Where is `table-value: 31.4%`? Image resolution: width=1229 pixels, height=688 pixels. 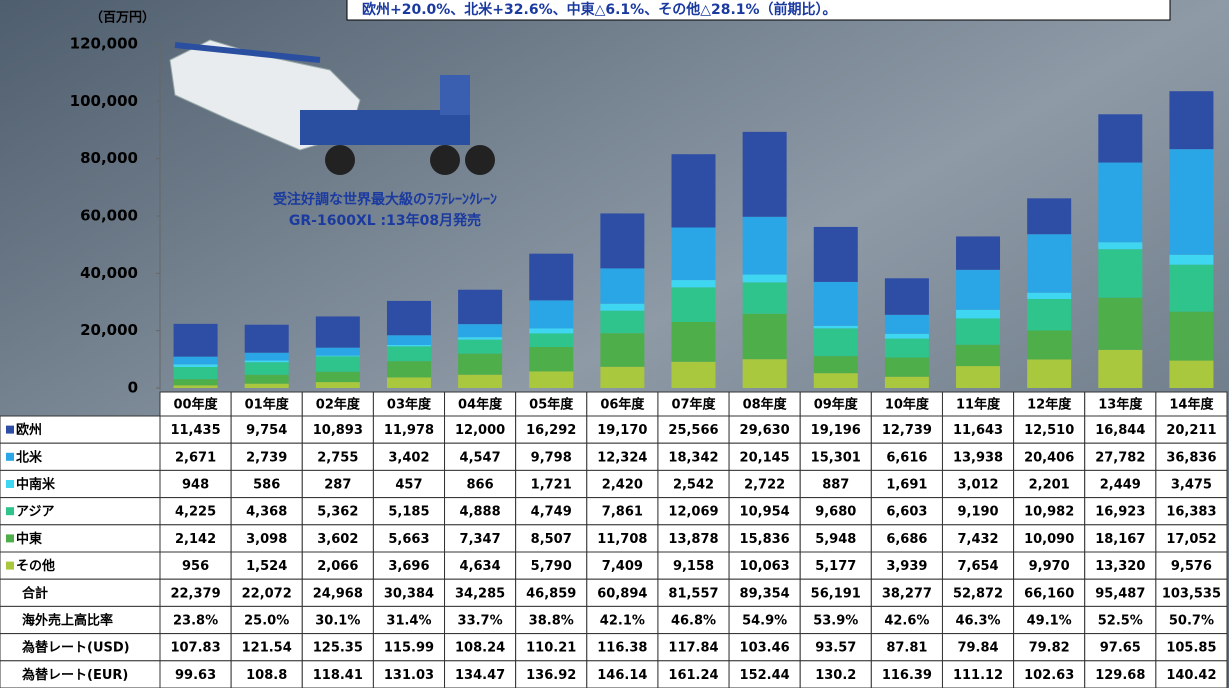
table-value: 31.4% is located at coordinates (408, 621).